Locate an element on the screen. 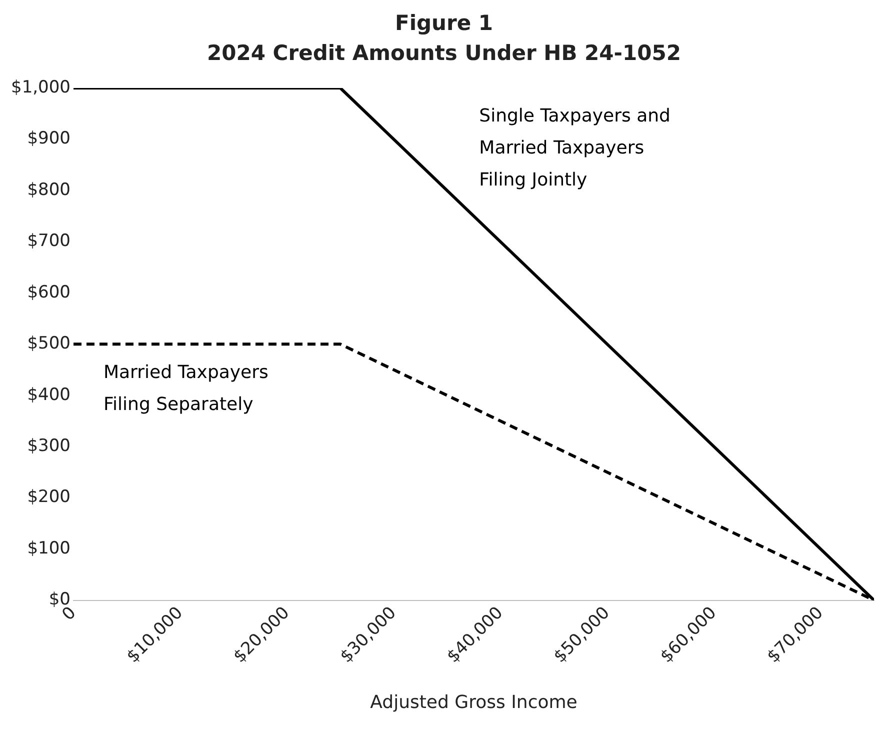 Image resolution: width=888 pixels, height=740 pixels. y-tick-label: $700 is located at coordinates (48, 241).